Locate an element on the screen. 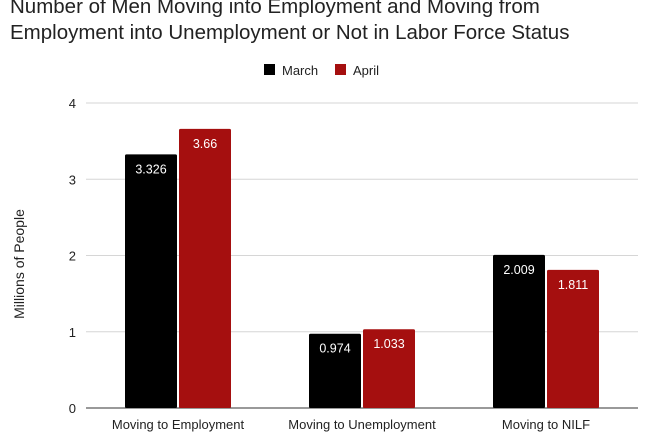 The image size is (648, 432). y-tick-label: 3 is located at coordinates (72, 179).